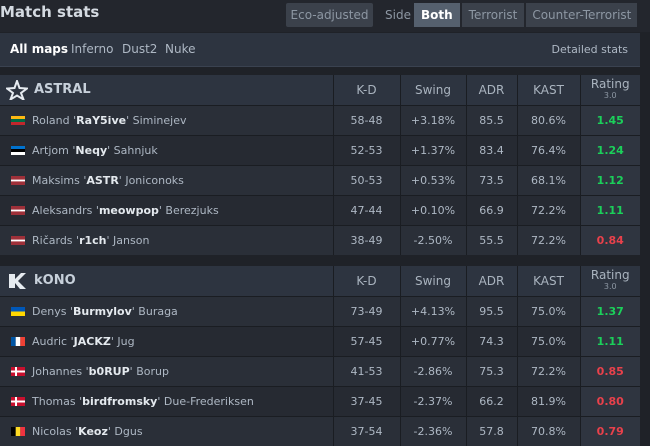 This screenshot has height=446, width=650. What do you see at coordinates (166, 402) in the screenshot?
I see `player-cell: Thomas 'birdfromsky' Due-Frederiksen` at bounding box center [166, 402].